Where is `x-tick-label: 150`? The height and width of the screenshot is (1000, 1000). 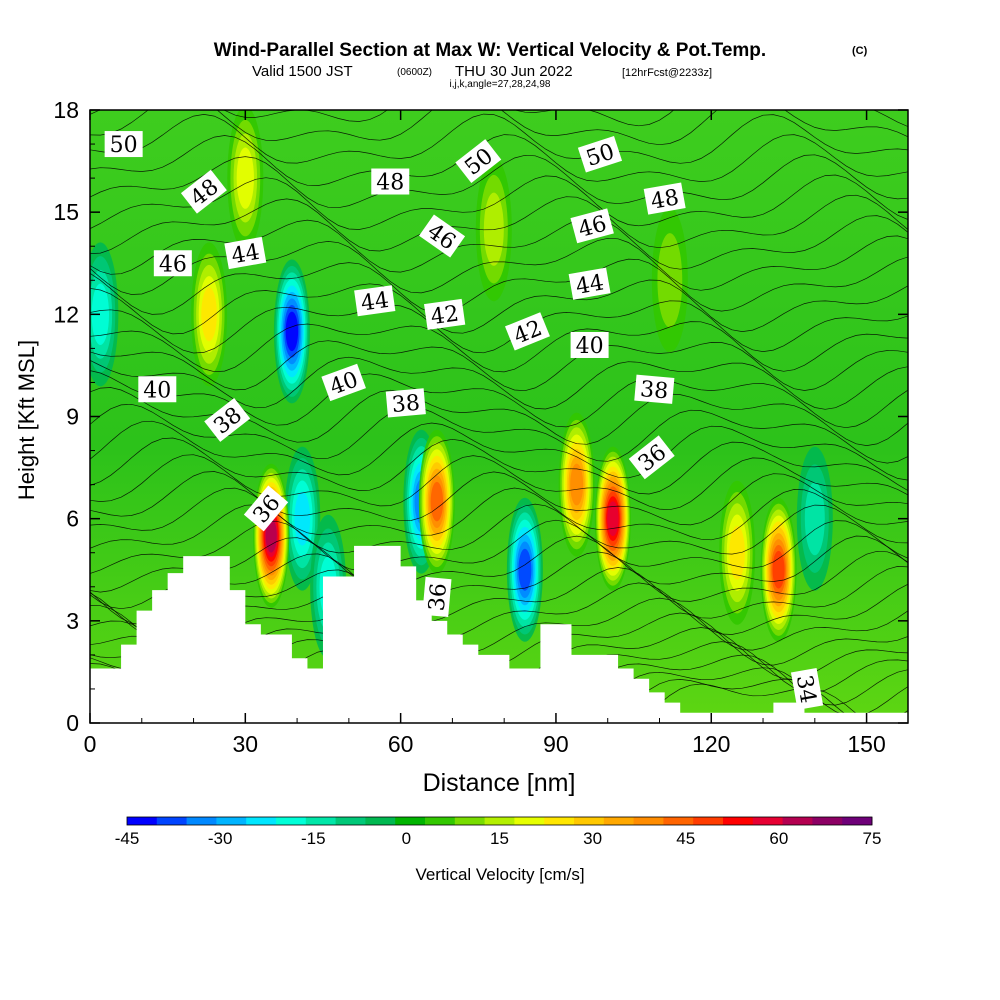
x-tick-label: 150 is located at coordinates (866, 744).